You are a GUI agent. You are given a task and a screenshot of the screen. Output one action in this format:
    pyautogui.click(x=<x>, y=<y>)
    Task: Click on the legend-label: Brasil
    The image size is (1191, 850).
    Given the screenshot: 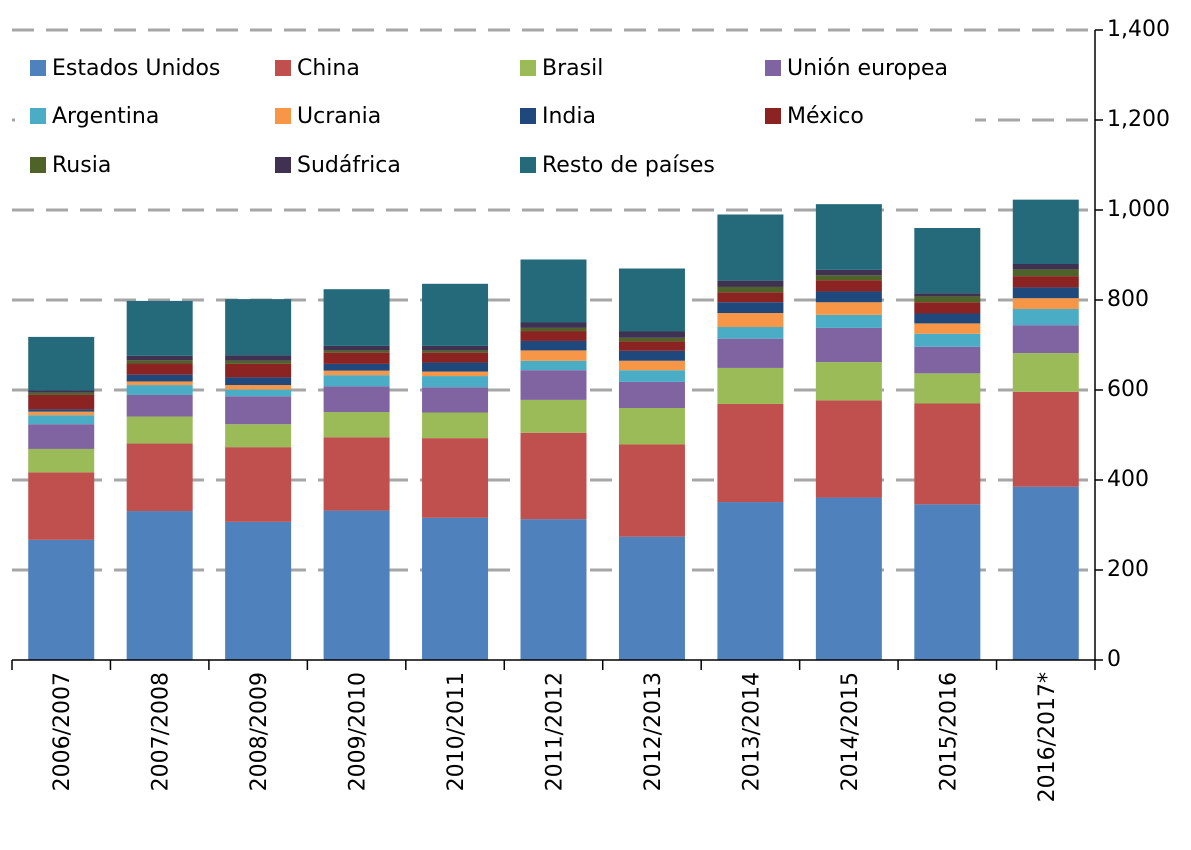 What is the action you would take?
    pyautogui.click(x=572, y=68)
    